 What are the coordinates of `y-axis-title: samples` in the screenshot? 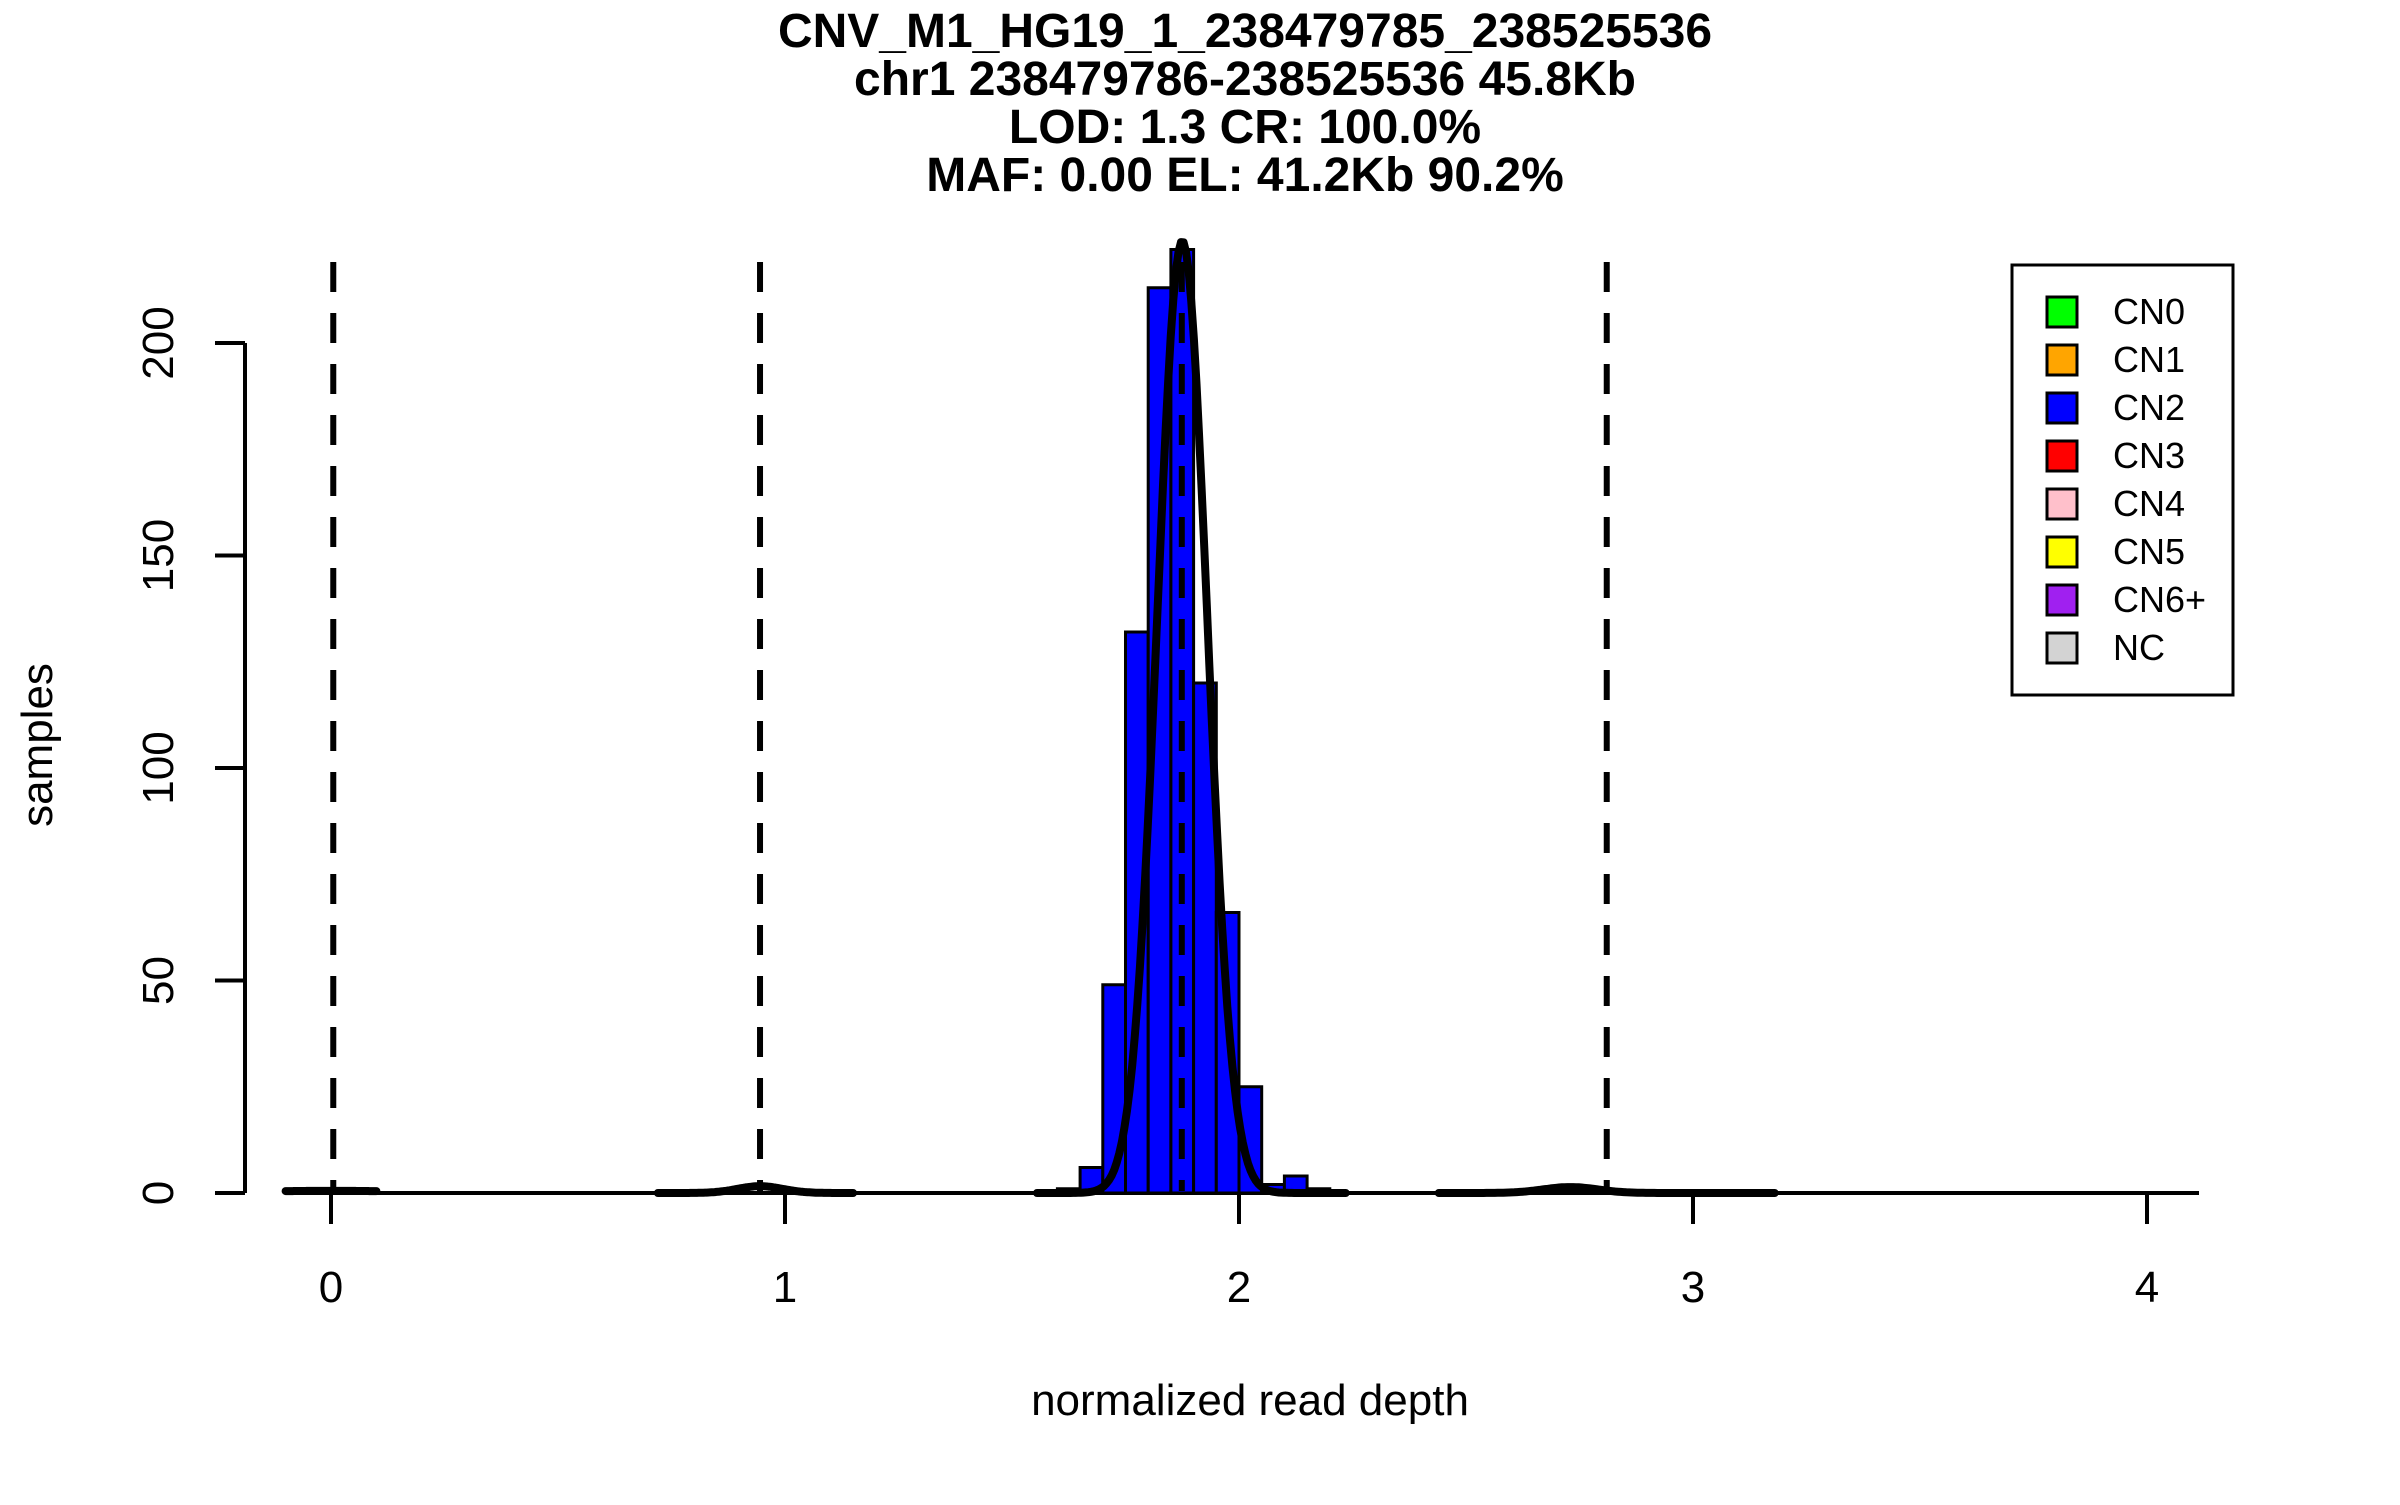 It's located at (37, 745).